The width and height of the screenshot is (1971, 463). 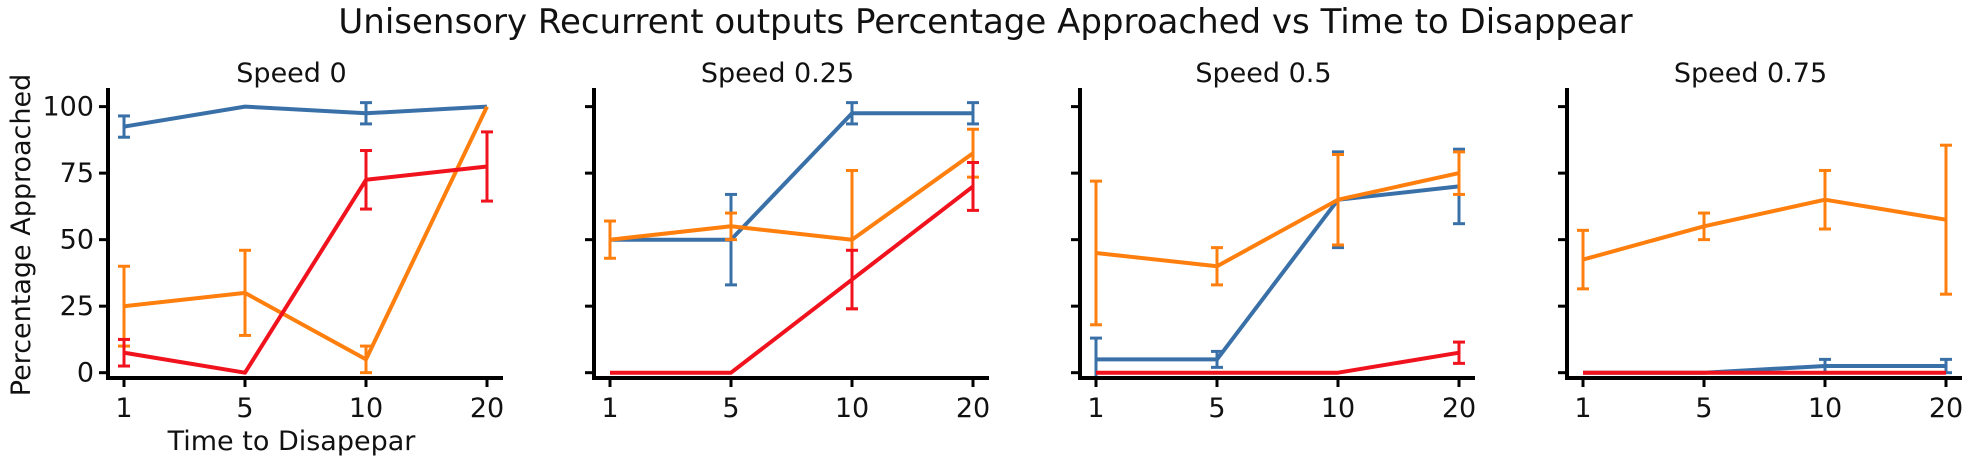 What do you see at coordinates (77, 240) in the screenshot?
I see `y-tick-label: 50` at bounding box center [77, 240].